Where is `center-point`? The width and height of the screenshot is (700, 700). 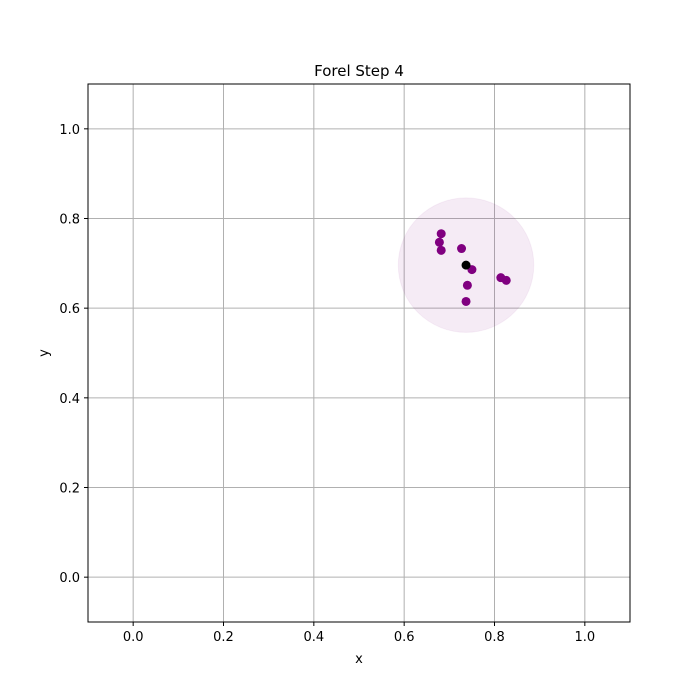
center-point is located at coordinates (466, 265).